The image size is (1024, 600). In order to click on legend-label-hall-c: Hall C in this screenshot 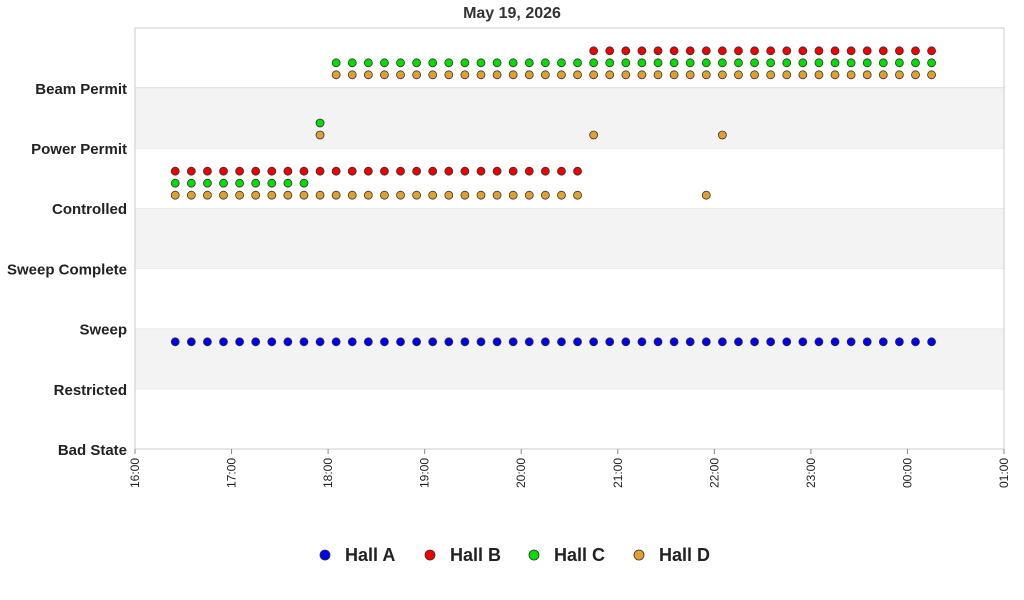, I will do `click(579, 555)`.